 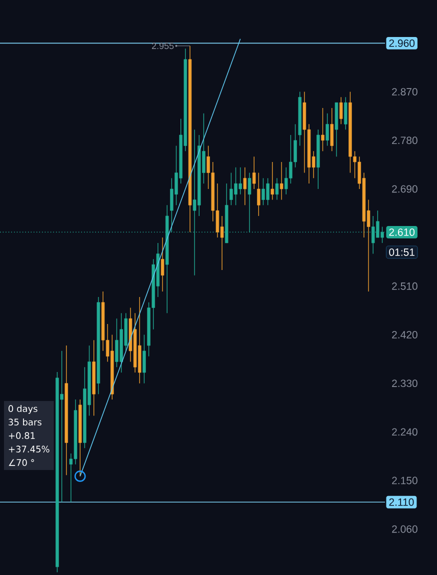 I want to click on text: 0 days, so click(x=23, y=409).